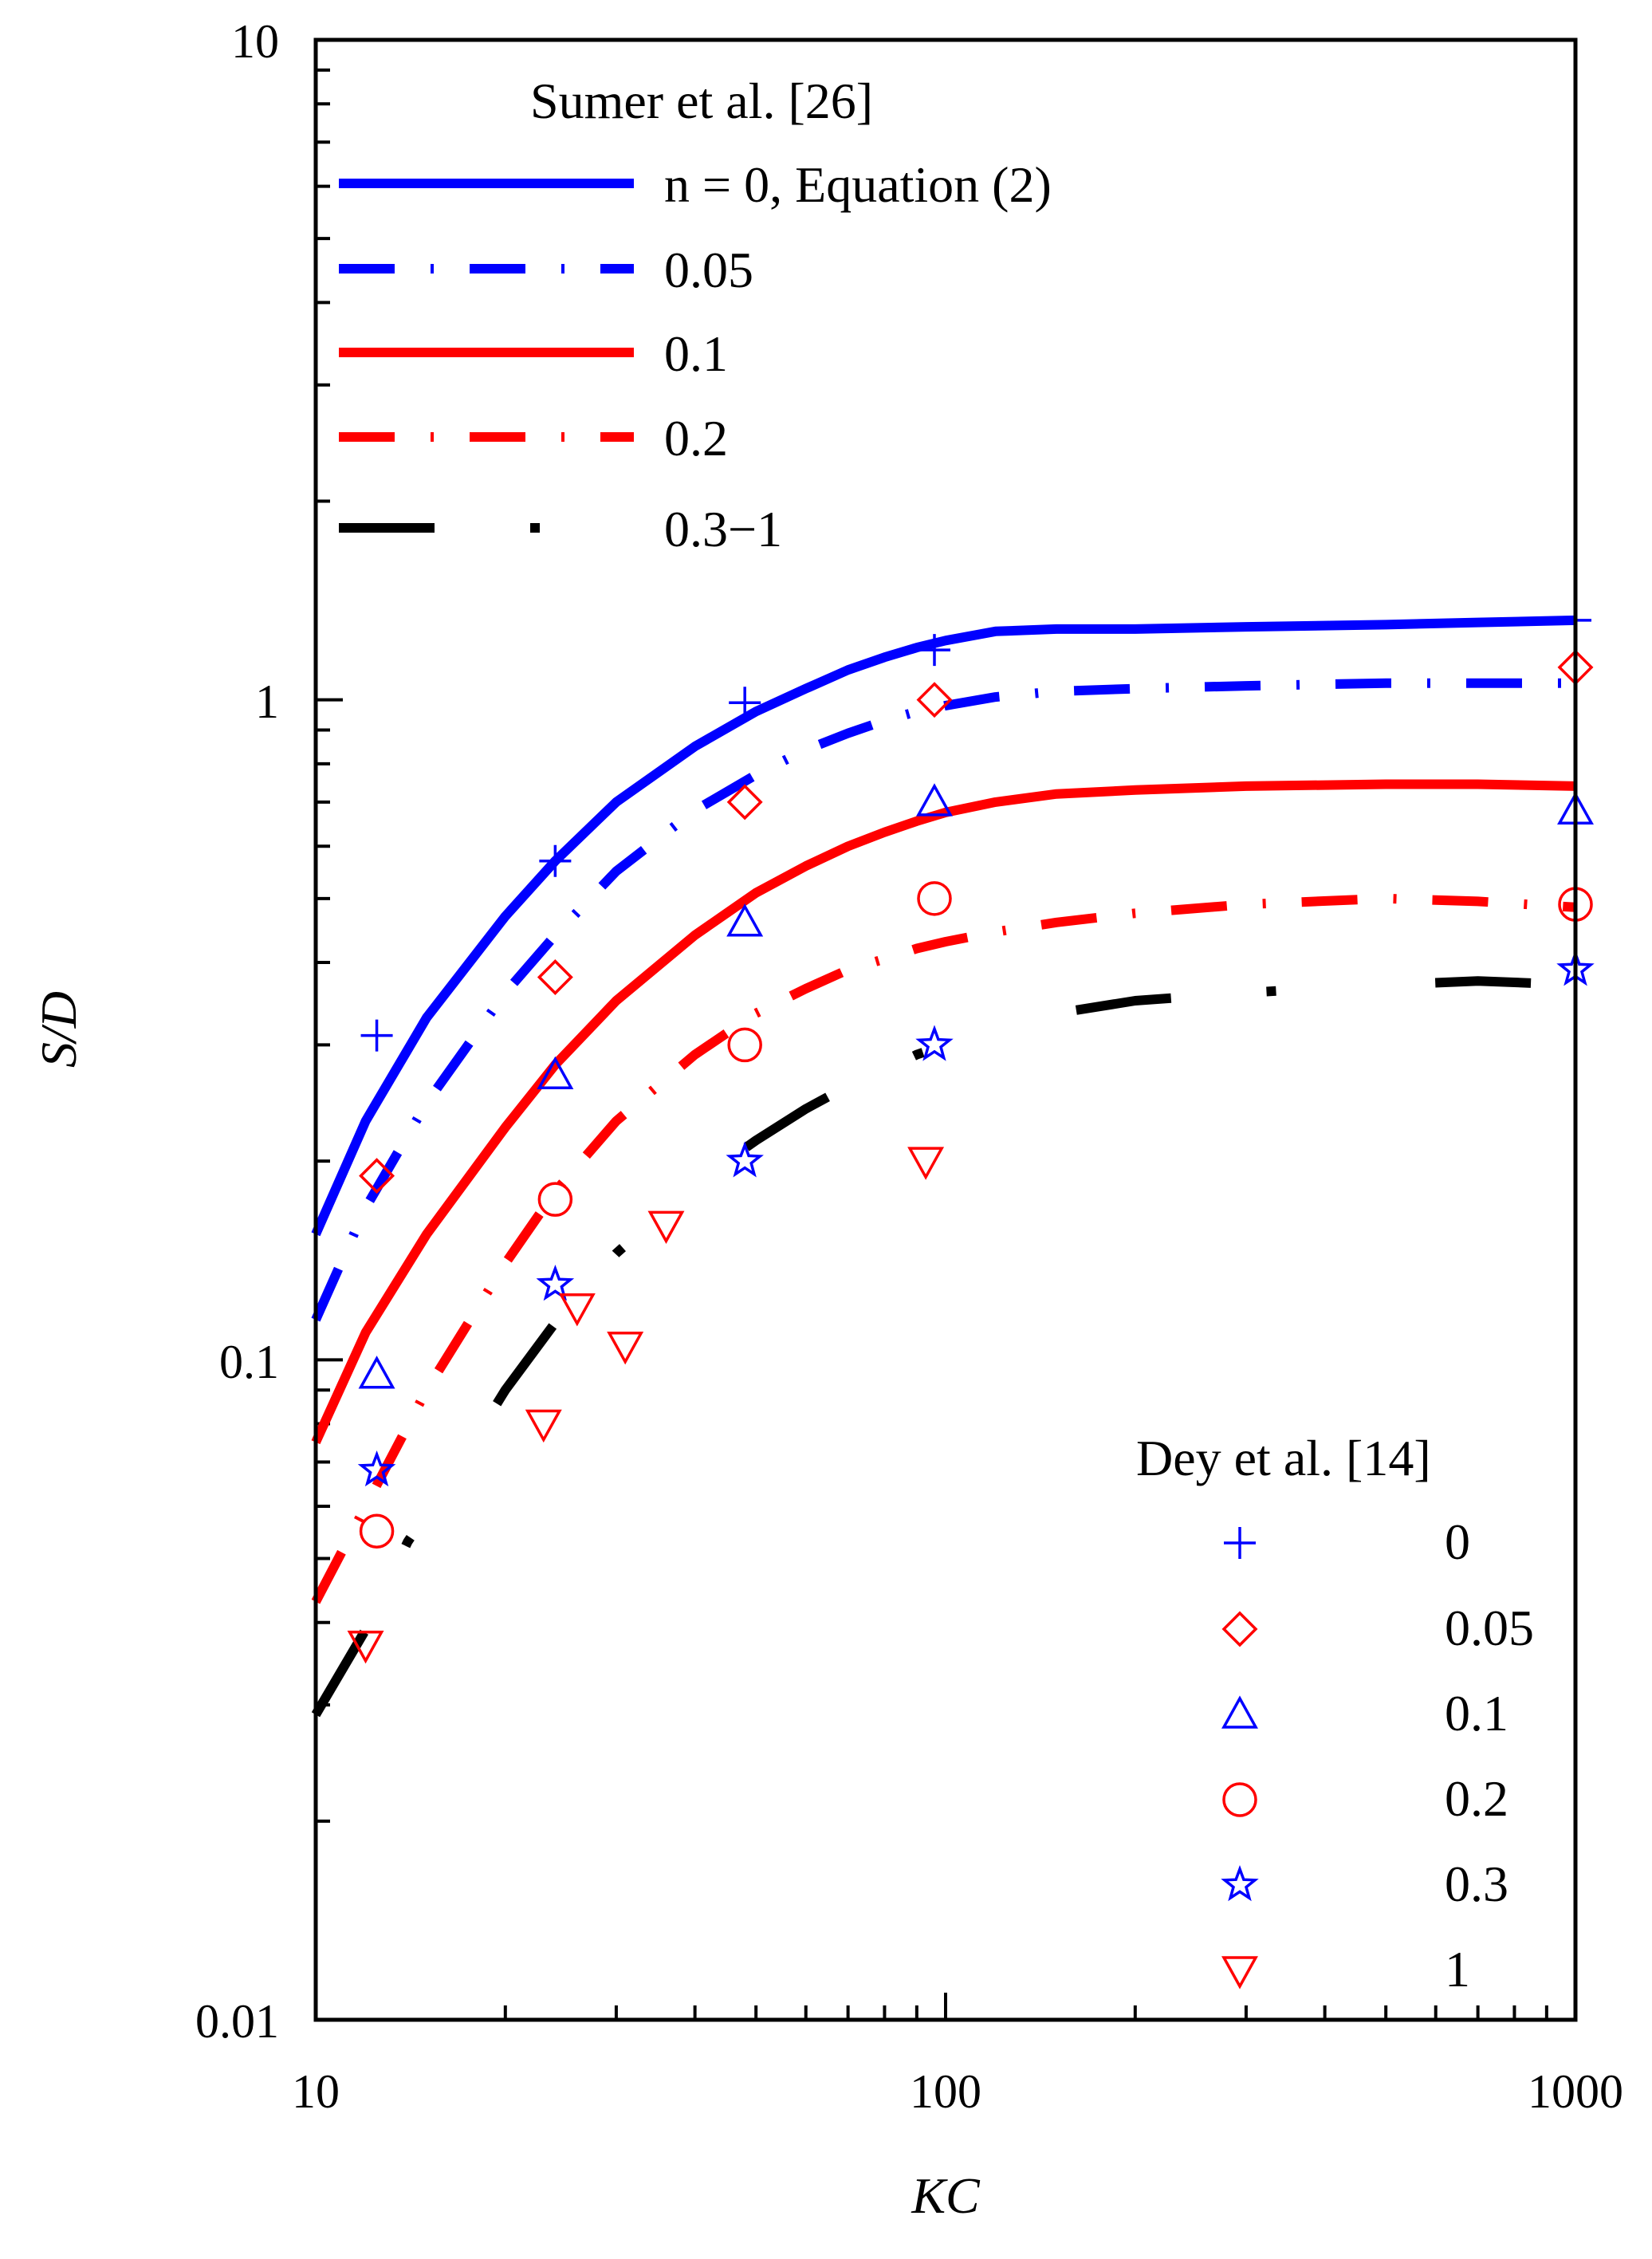 The image size is (1652, 2259). I want to click on x-tick-label: 1000, so click(1575, 2092).